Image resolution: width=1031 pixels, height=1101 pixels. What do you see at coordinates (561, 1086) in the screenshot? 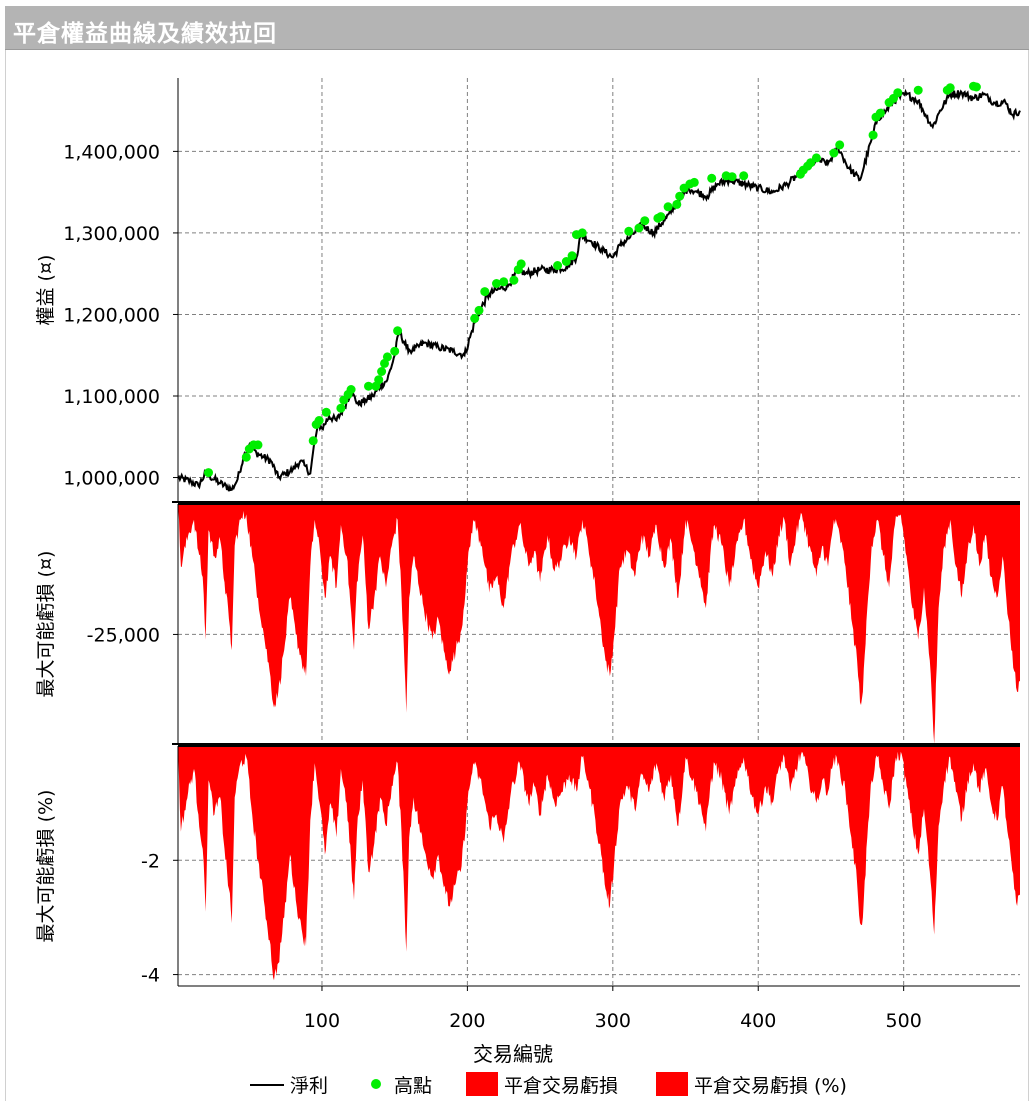
I see `legend-label: 平倉交易虧損` at bounding box center [561, 1086].